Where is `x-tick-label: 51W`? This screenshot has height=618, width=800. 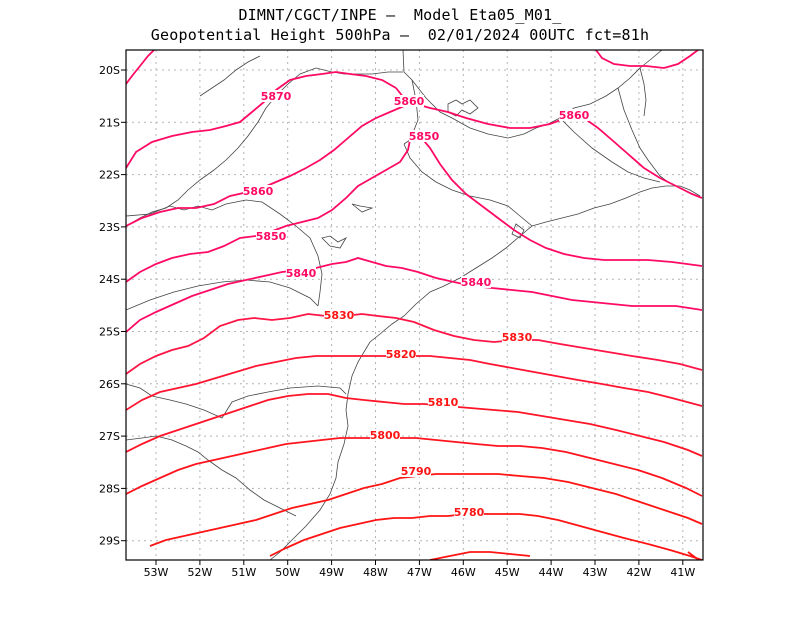
x-tick-label: 51W is located at coordinates (243, 572).